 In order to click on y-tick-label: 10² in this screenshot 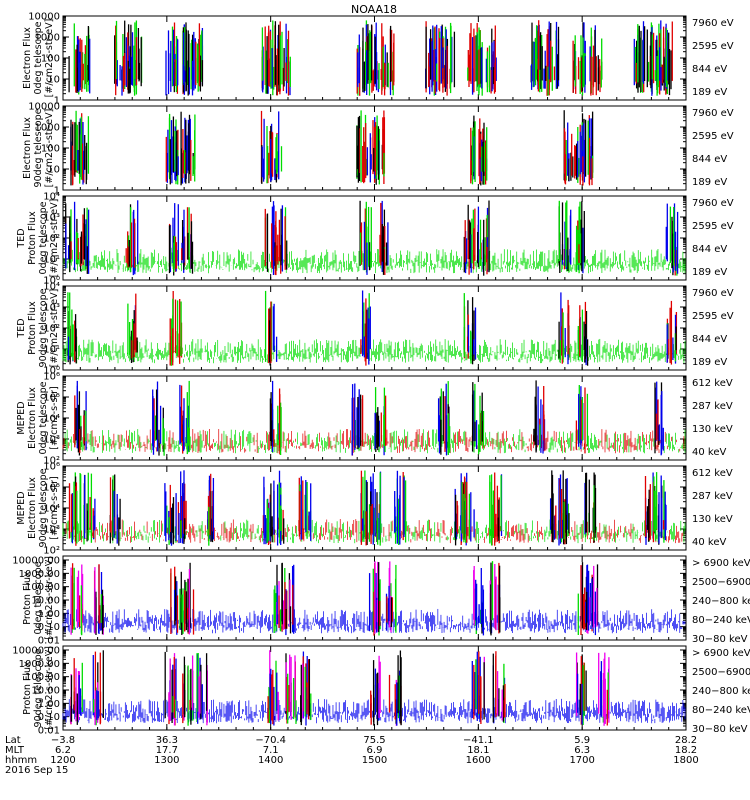, I will do `click(51, 461)`.